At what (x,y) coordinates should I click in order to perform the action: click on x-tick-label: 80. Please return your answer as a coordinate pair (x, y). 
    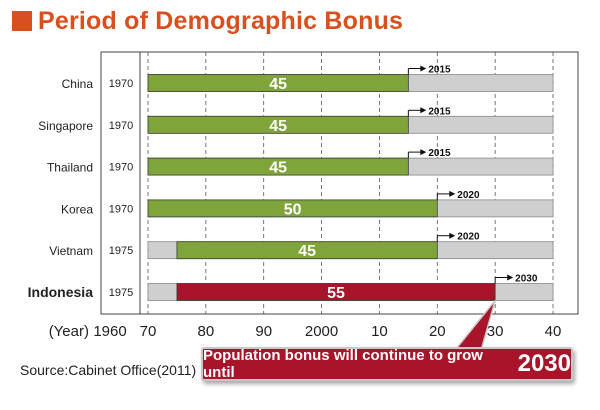
    Looking at the image, I should click on (206, 331).